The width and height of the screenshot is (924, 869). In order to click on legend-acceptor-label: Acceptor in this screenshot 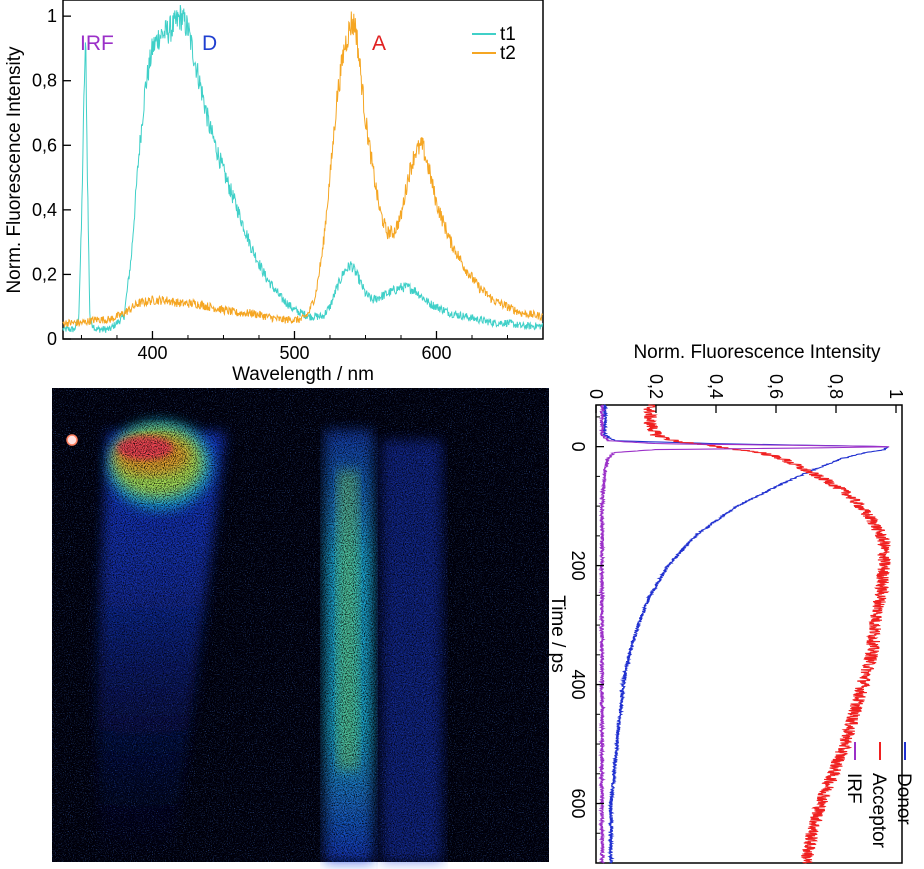, I will do `click(878, 811)`.